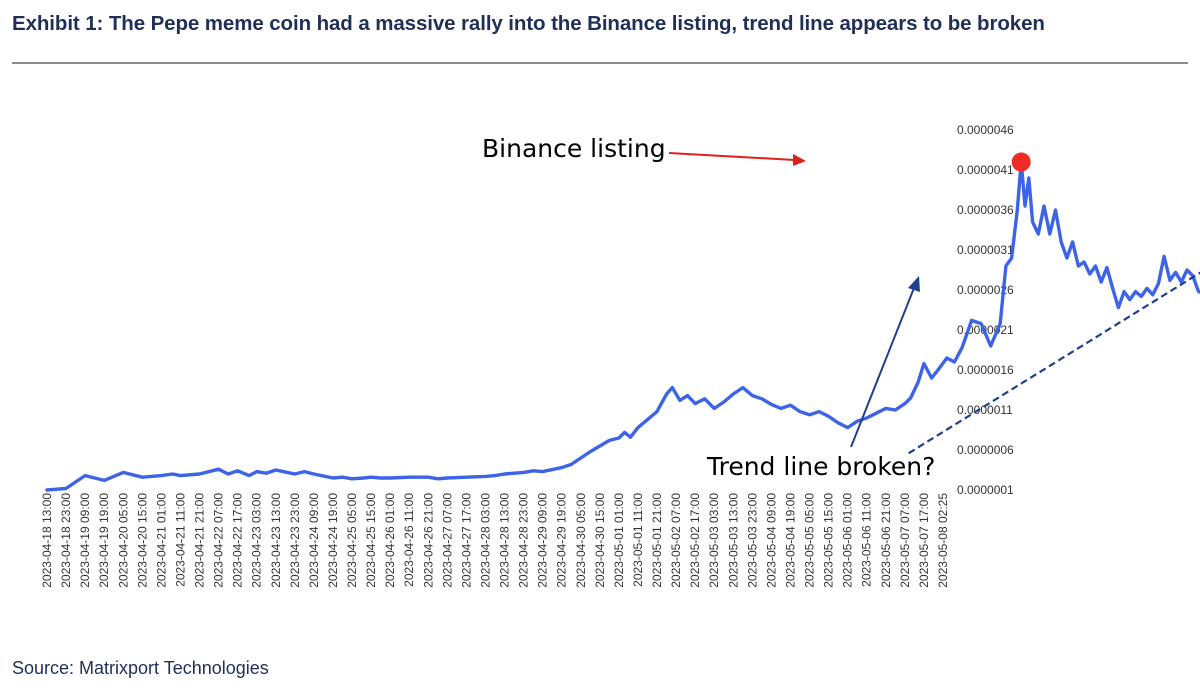  I want to click on x-tick-label: 2023-05-06 21:00, so click(886, 540).